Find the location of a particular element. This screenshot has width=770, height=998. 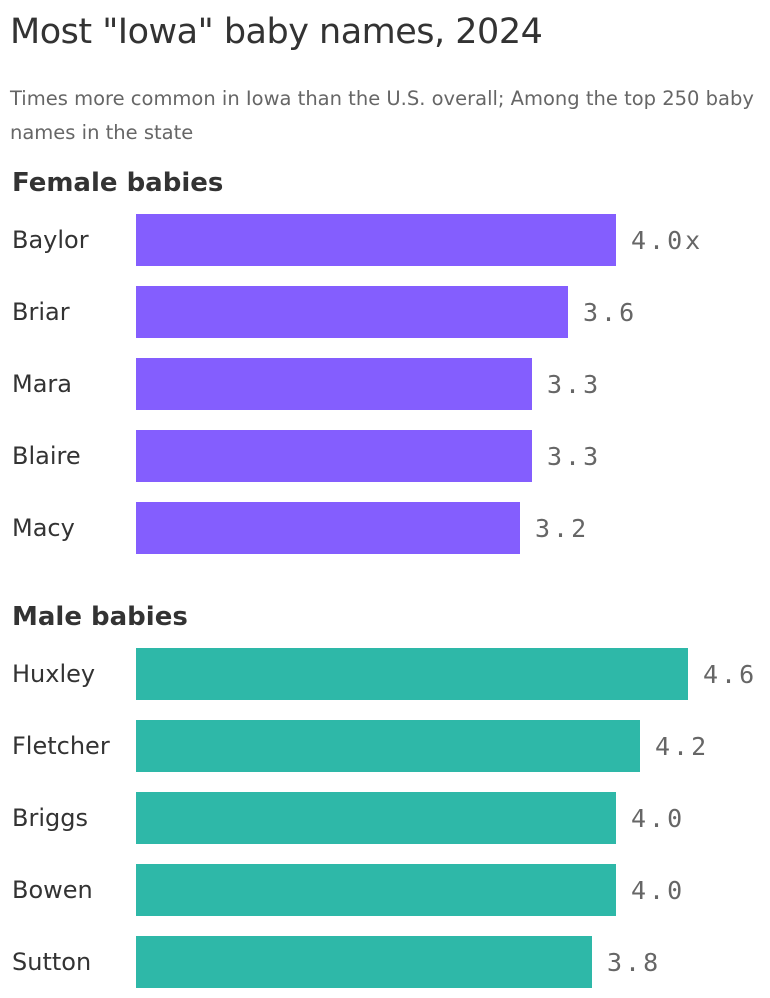

category-label: Sutton is located at coordinates (51, 962).